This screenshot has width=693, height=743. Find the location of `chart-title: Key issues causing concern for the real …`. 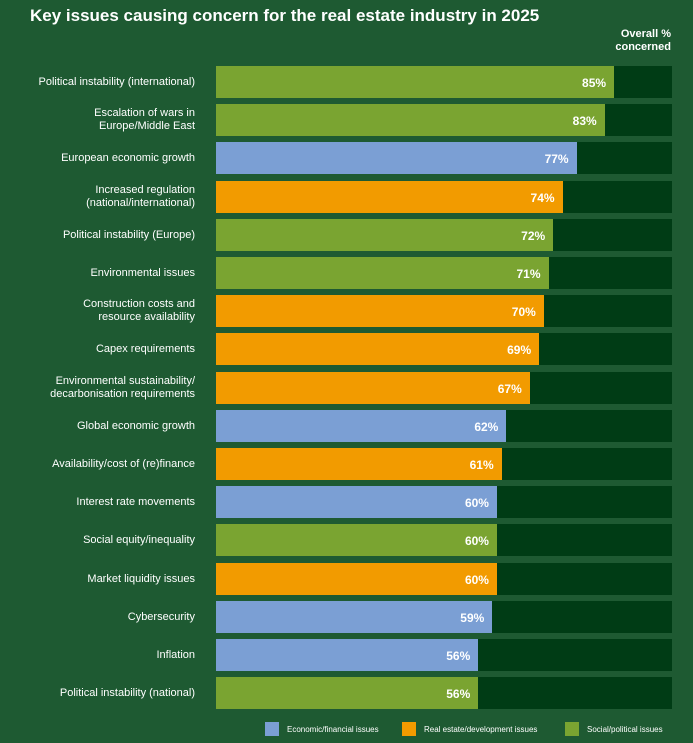

chart-title: Key issues causing concern for the real … is located at coordinates (285, 15).